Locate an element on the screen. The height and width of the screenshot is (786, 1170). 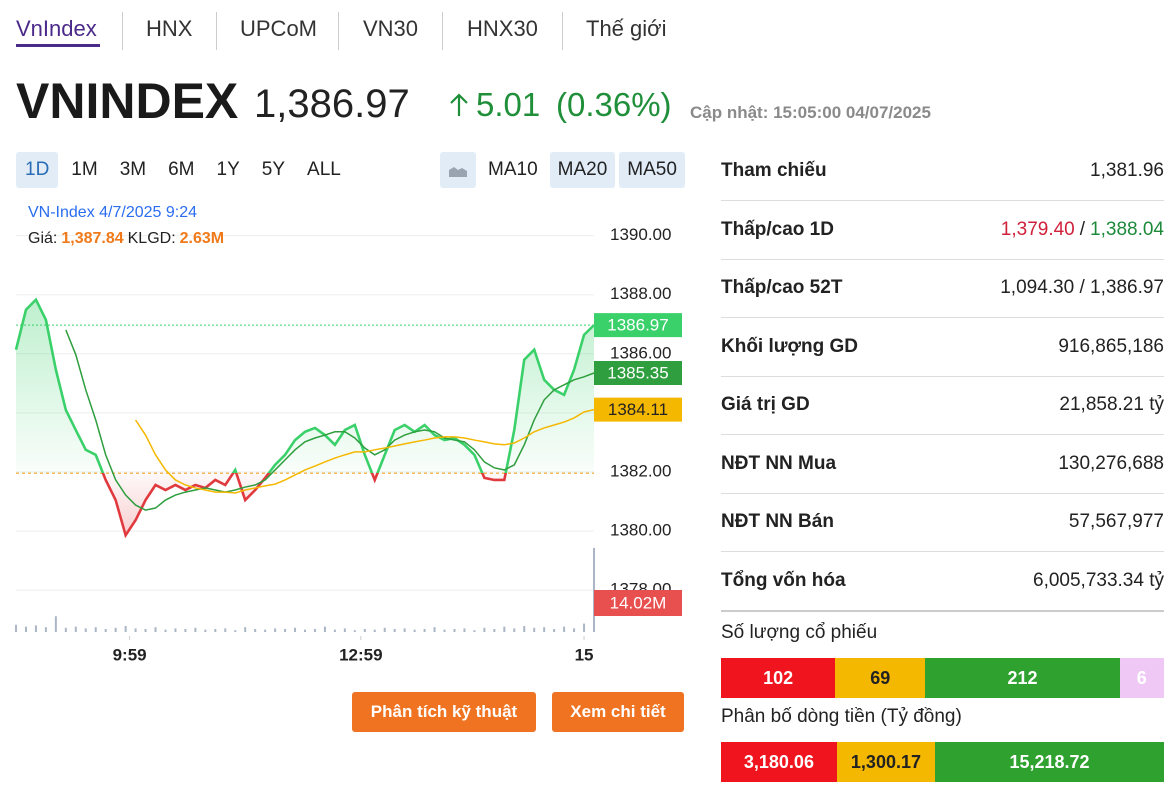
stat-label: Tham chiếu is located at coordinates (774, 170).